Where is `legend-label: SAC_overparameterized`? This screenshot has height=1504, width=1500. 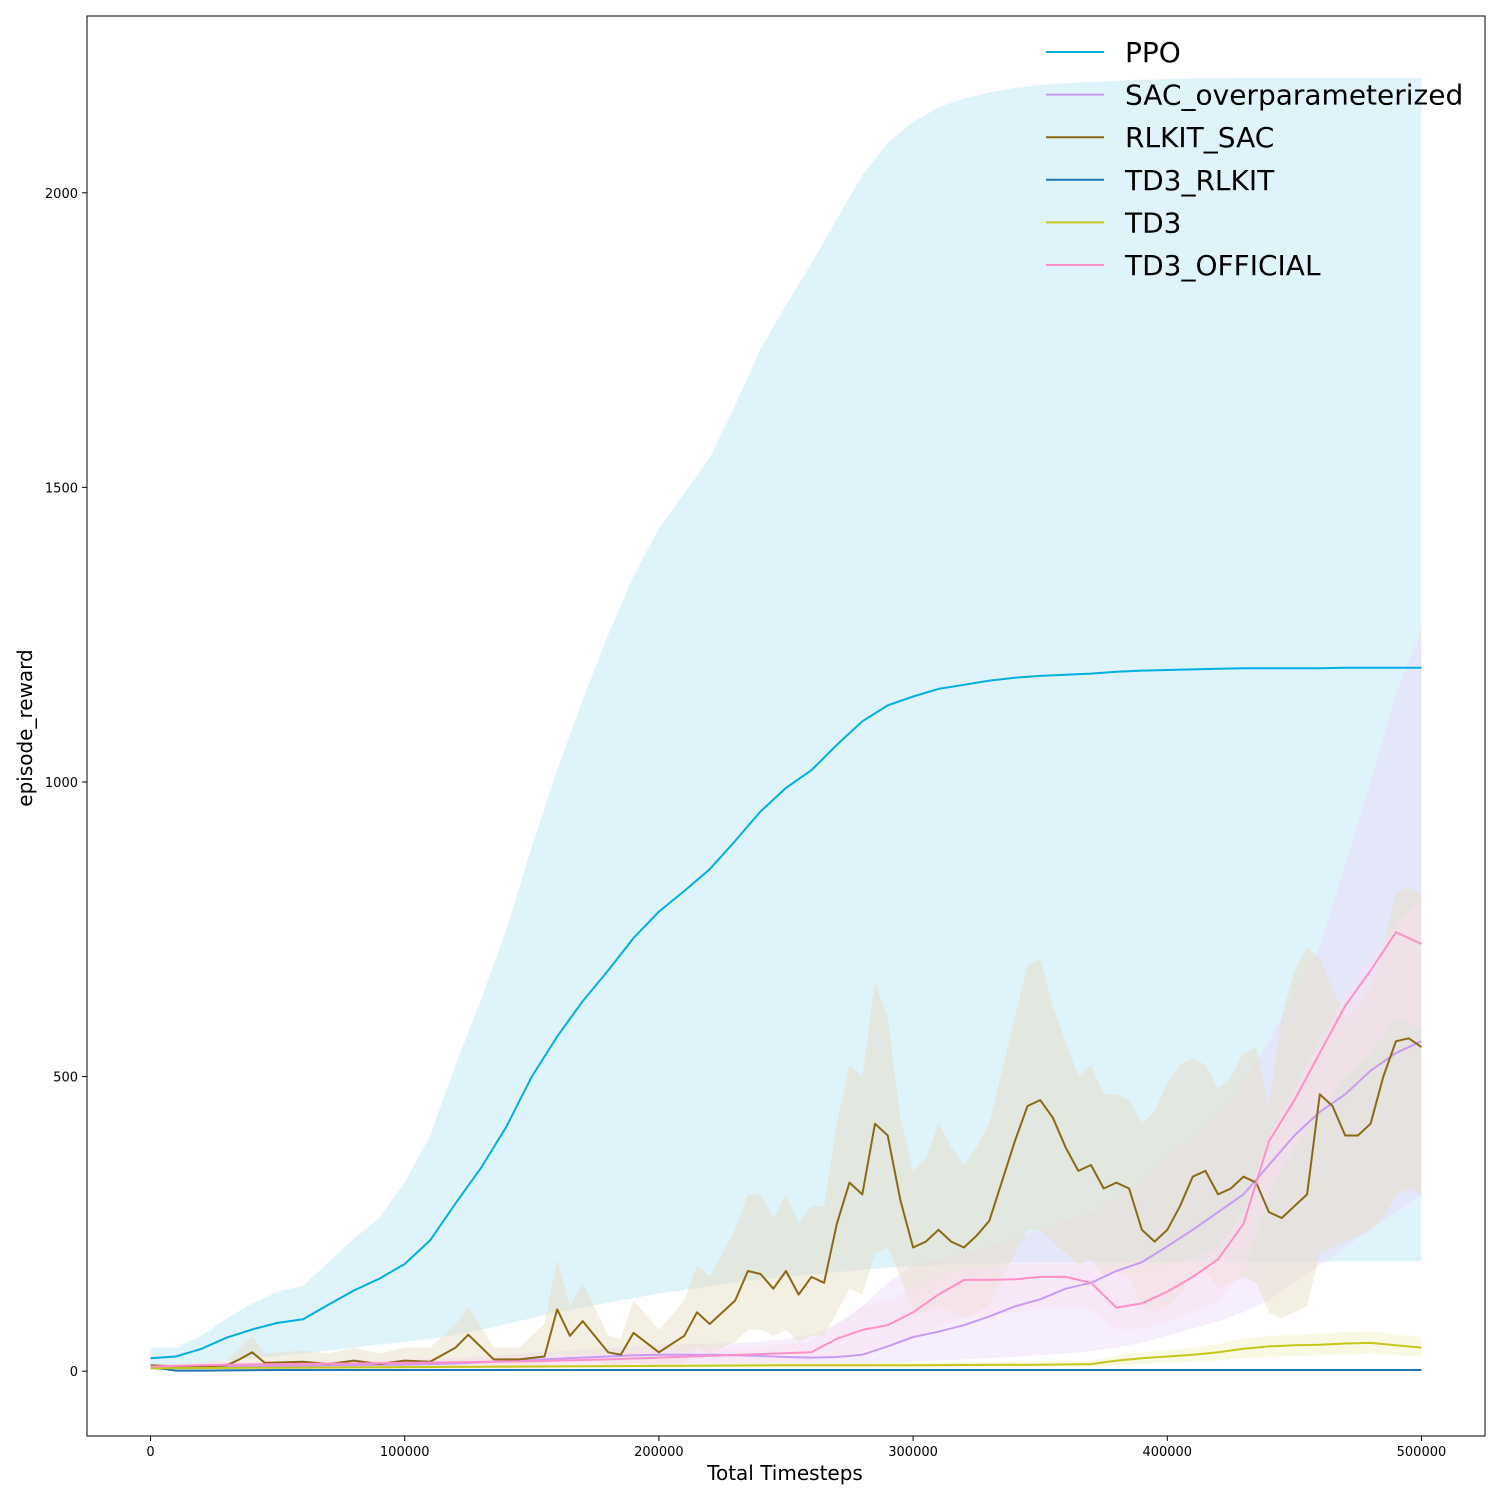 legend-label: SAC_overparameterized is located at coordinates (1294, 95).